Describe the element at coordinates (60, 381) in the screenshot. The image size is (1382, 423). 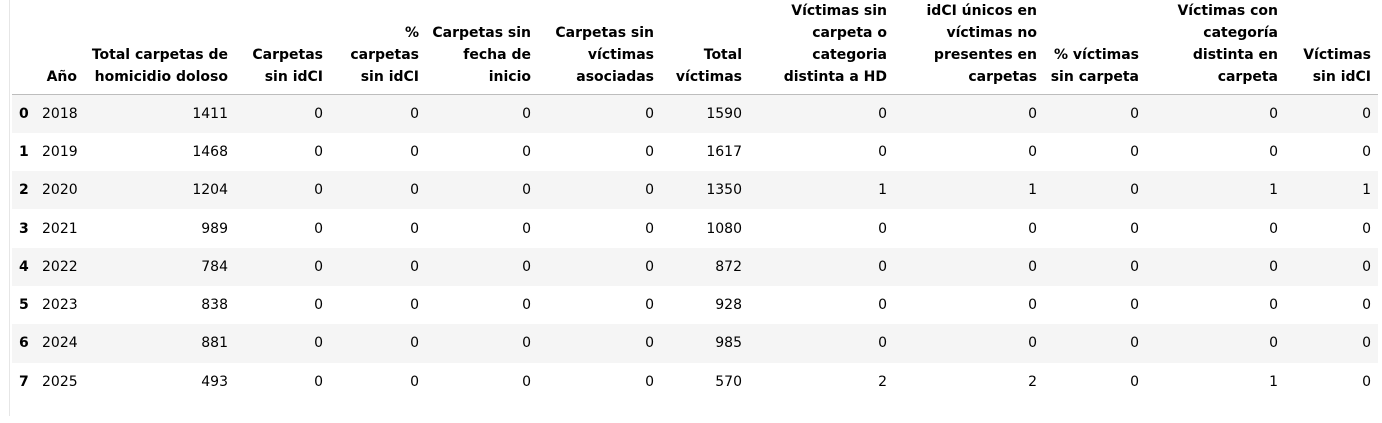
I see `table-cell: 2025` at that location.